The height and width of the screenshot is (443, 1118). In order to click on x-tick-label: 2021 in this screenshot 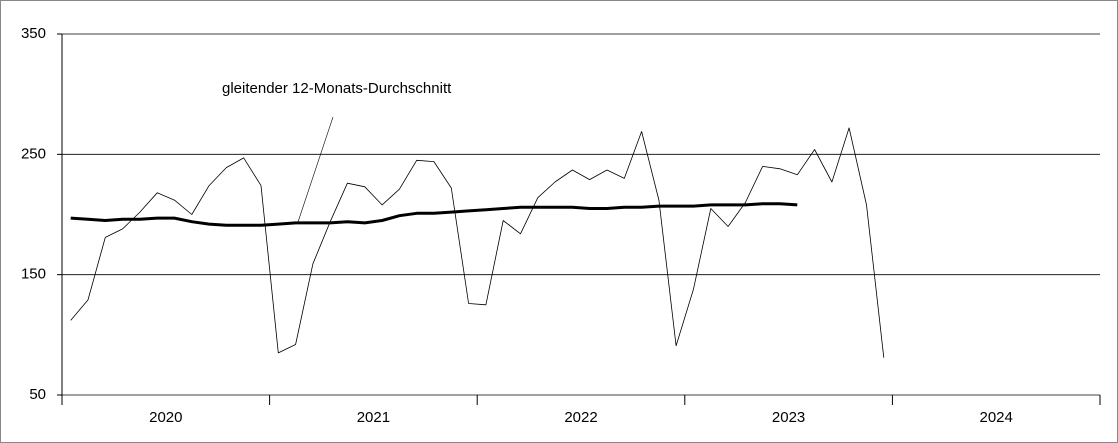, I will do `click(373, 417)`.